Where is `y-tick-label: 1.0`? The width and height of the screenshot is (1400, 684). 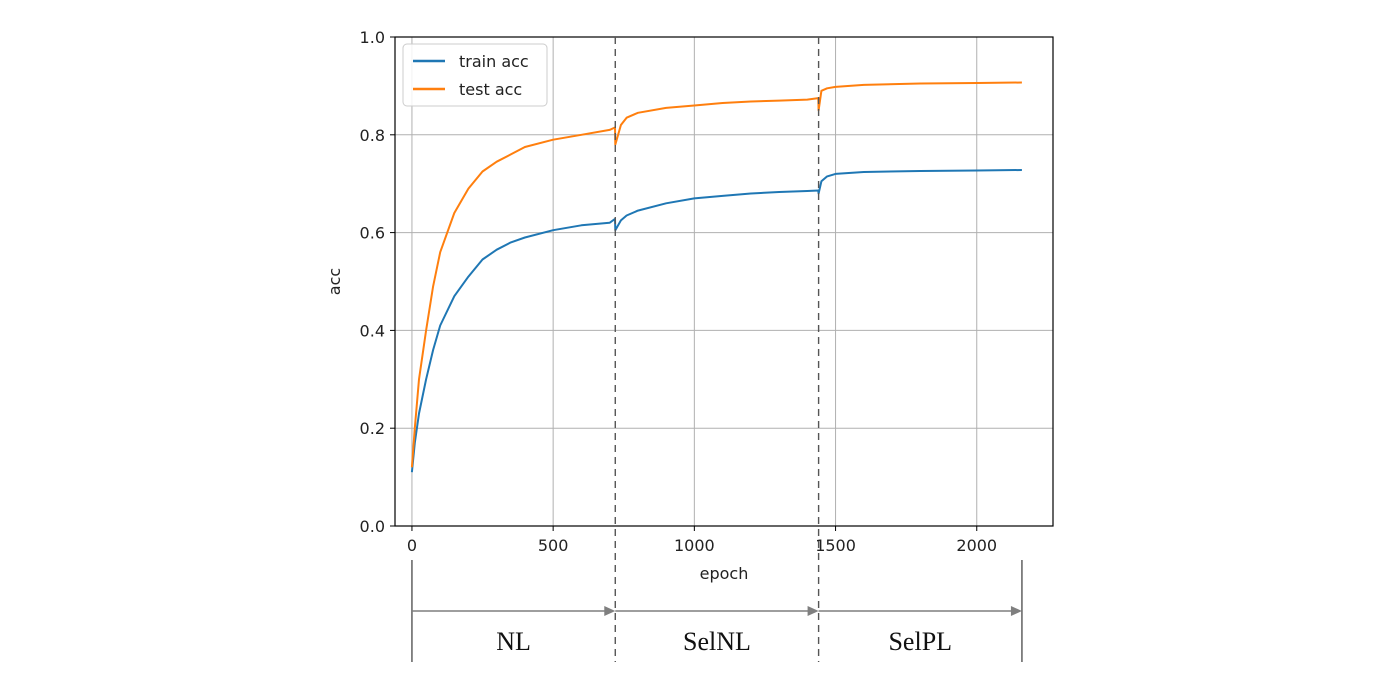 y-tick-label: 1.0 is located at coordinates (372, 37).